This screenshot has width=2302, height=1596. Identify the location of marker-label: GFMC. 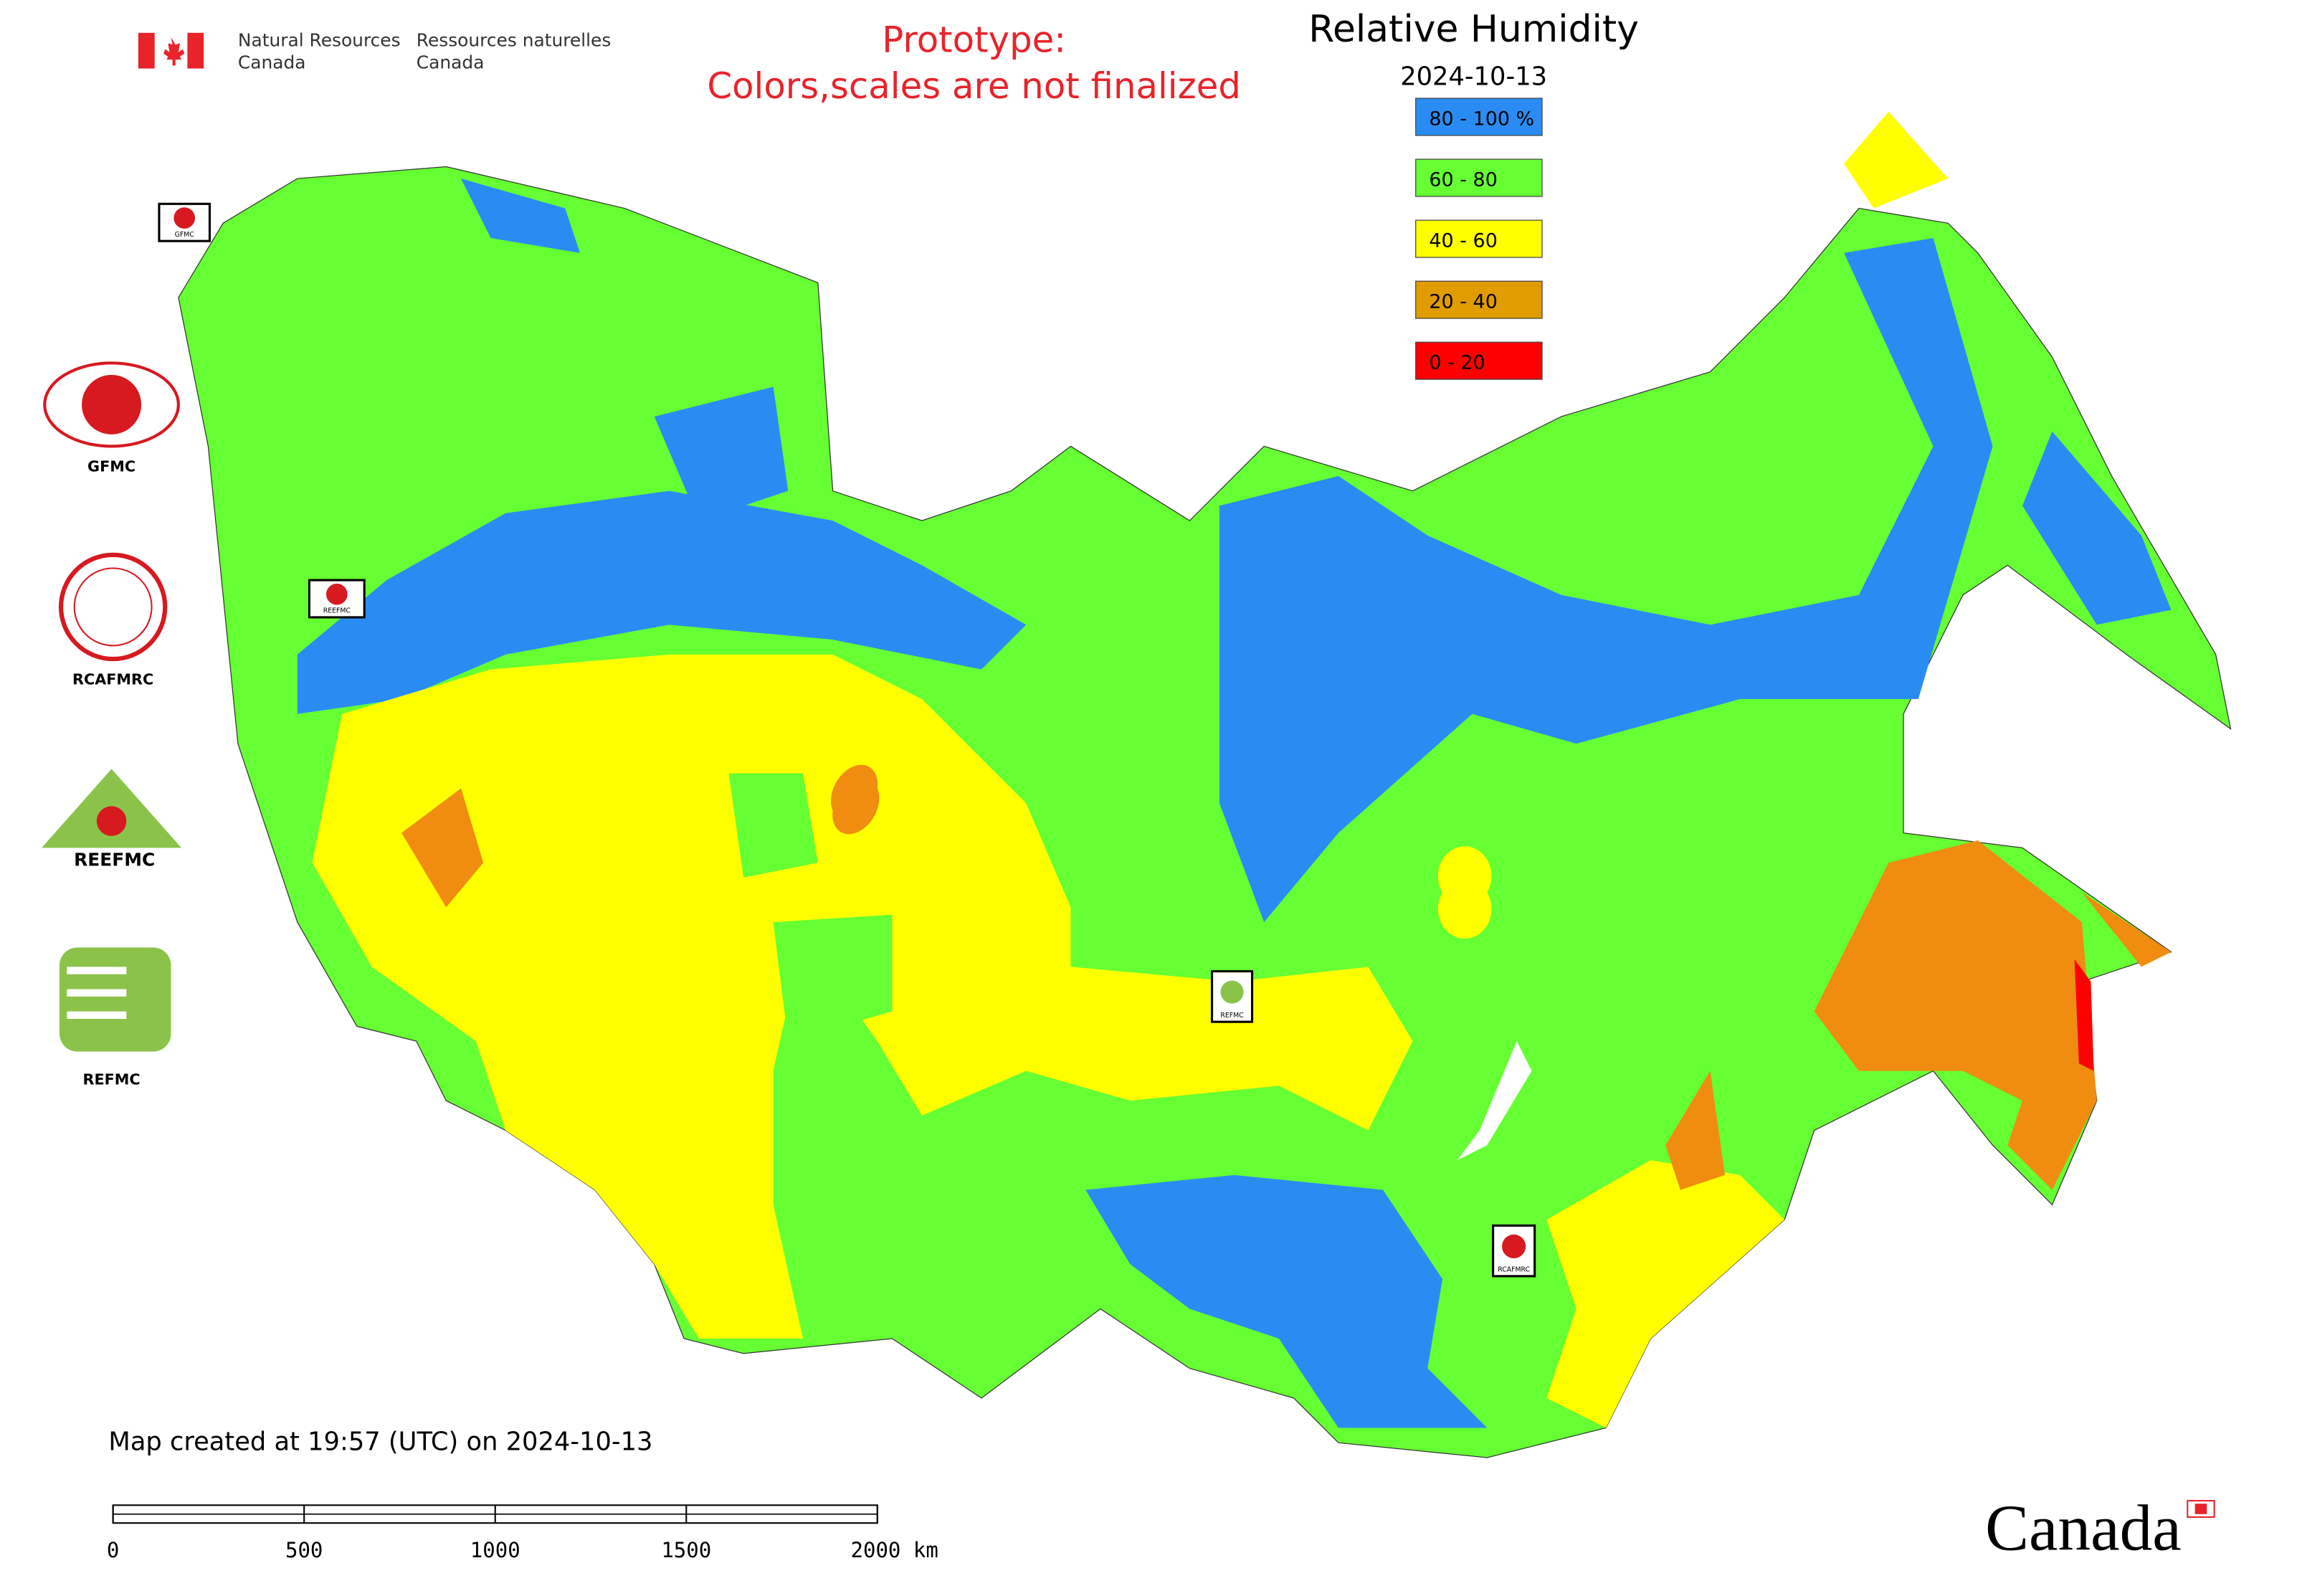
(184, 235).